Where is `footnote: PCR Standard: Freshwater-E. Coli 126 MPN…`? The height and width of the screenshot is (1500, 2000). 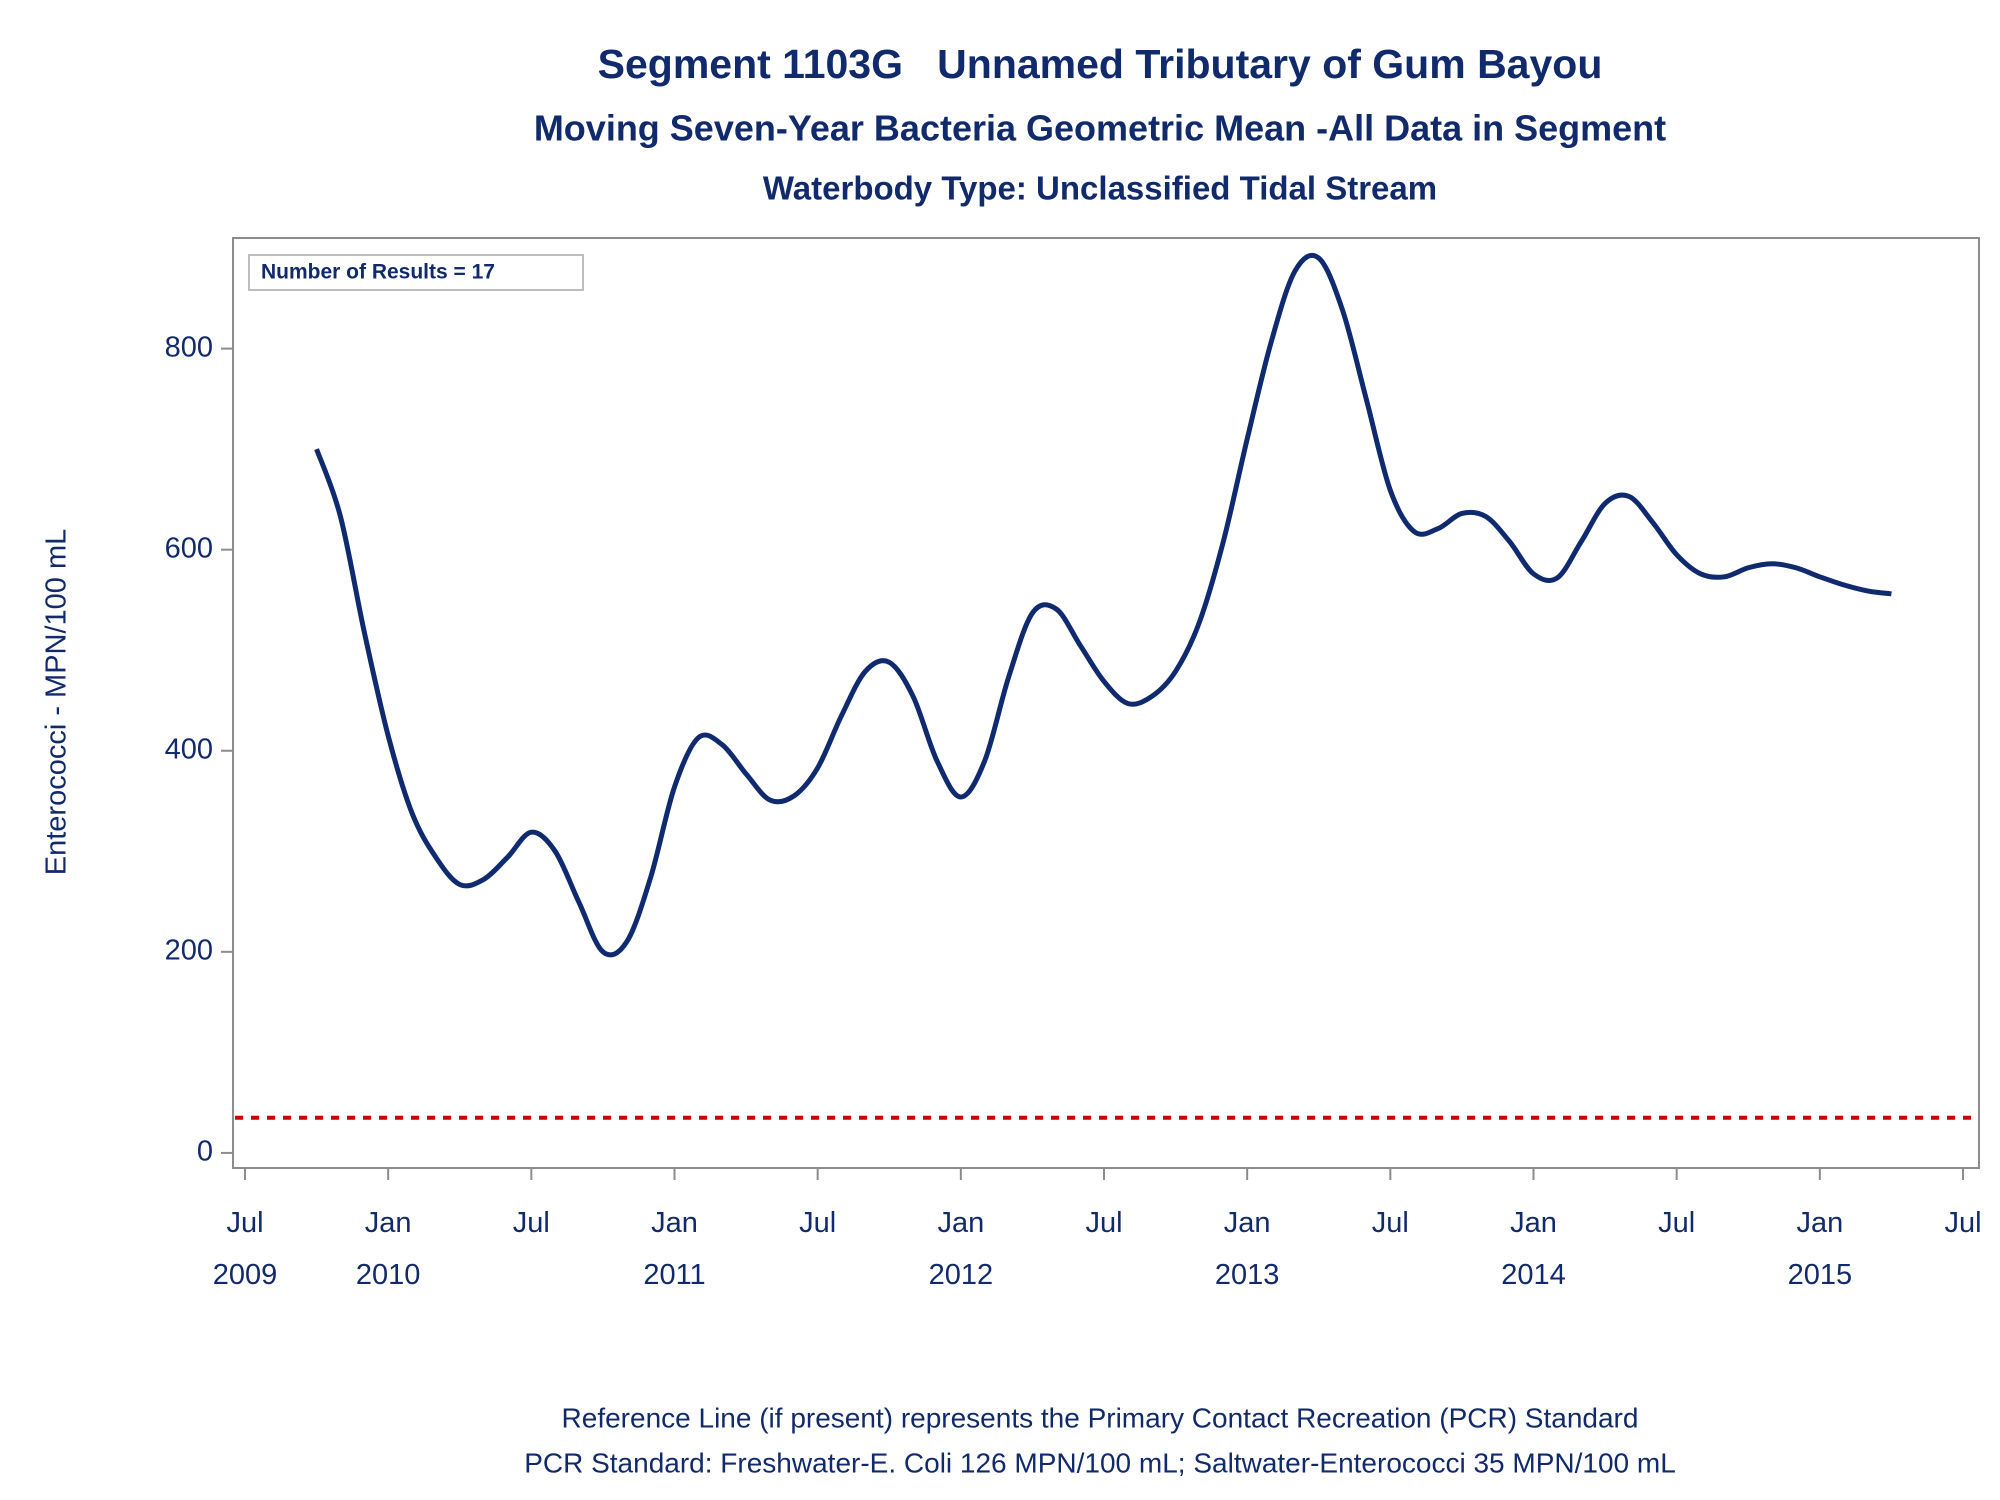 footnote: PCR Standard: Freshwater-E. Coli 126 MPN… is located at coordinates (1100, 1462).